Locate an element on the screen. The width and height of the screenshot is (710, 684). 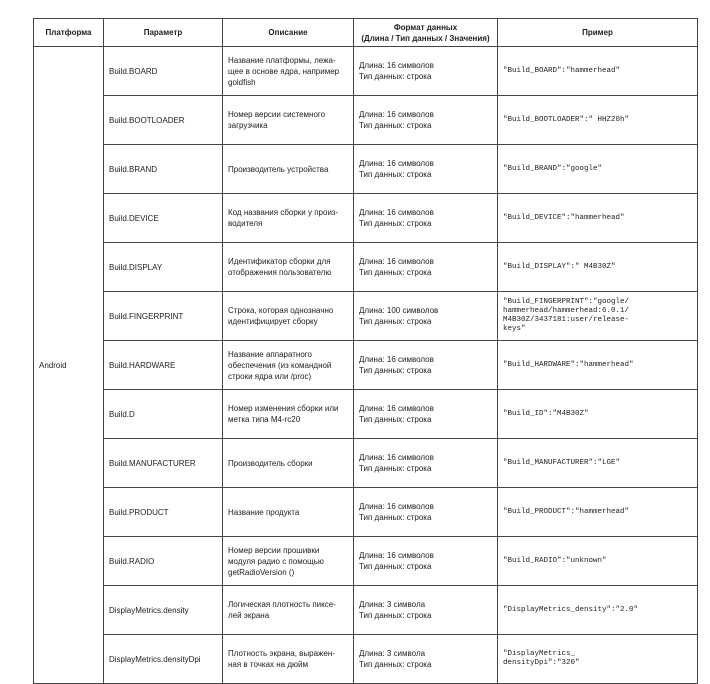
header-cell: Описание is located at coordinates (288, 32).